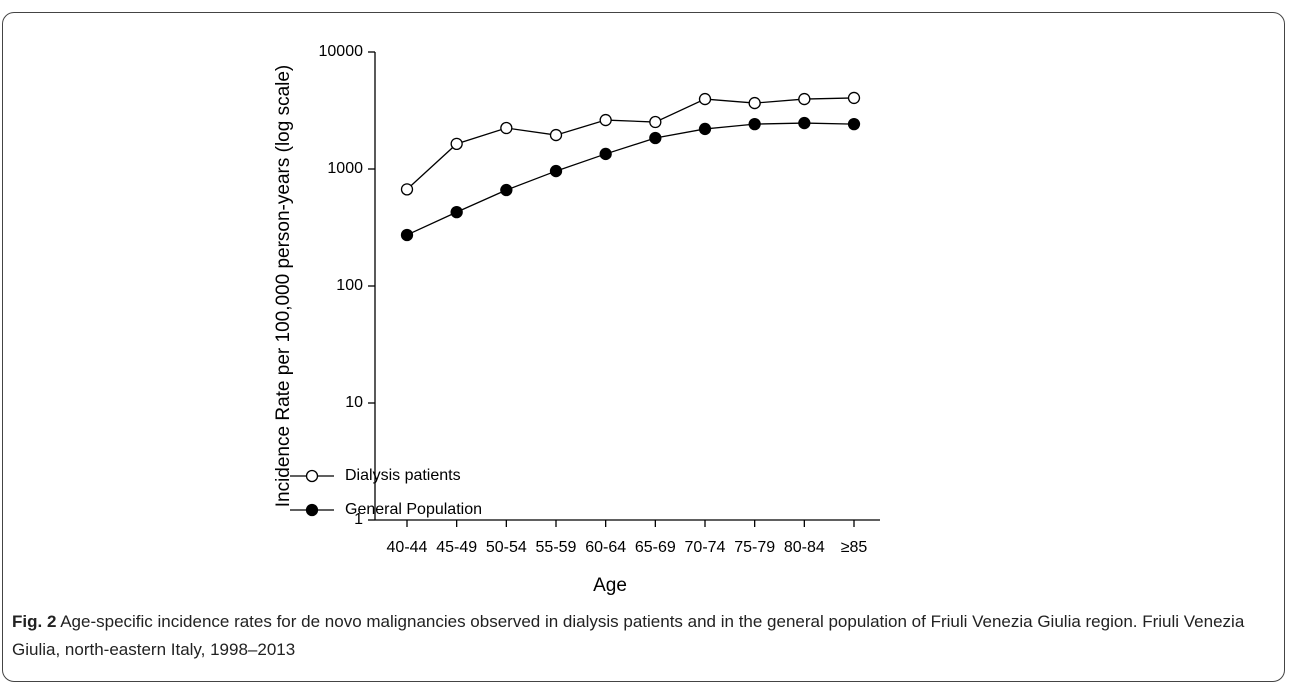  I want to click on x-tick-label: 50-54, so click(506, 547).